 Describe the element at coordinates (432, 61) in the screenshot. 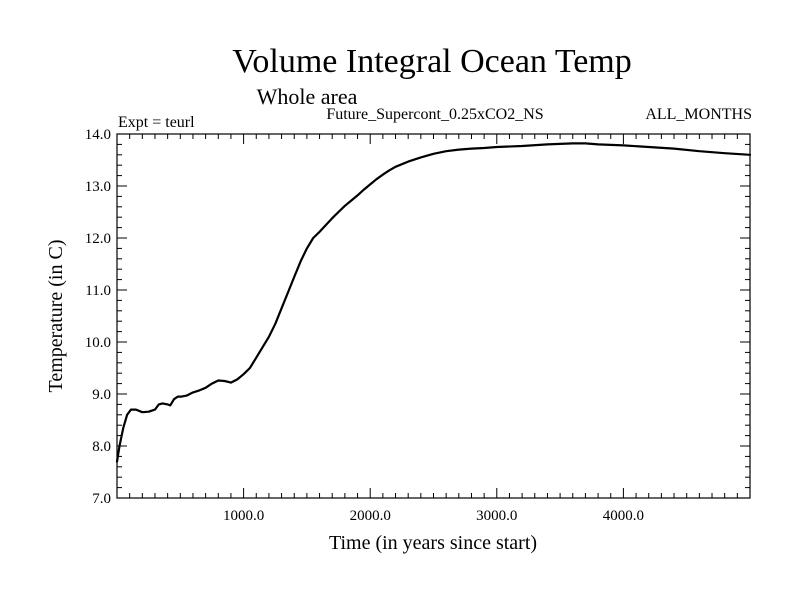

I see `chart-title: Volume Integral Ocean Temp` at that location.